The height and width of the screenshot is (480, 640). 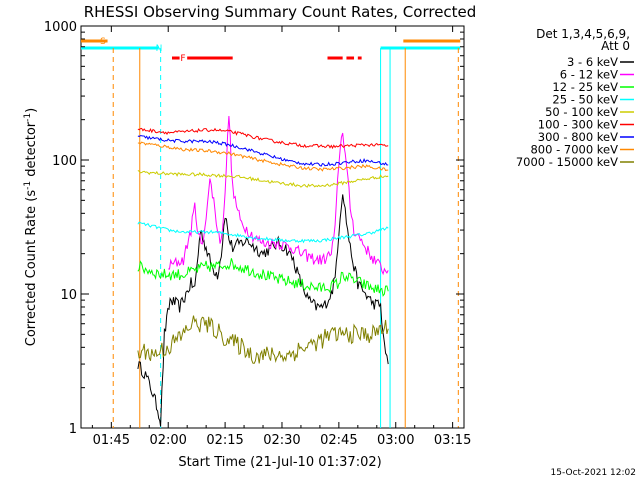 I want to click on y-axis-label: Corrected Count Rate (s-1 detector-1), so click(x=31, y=227).